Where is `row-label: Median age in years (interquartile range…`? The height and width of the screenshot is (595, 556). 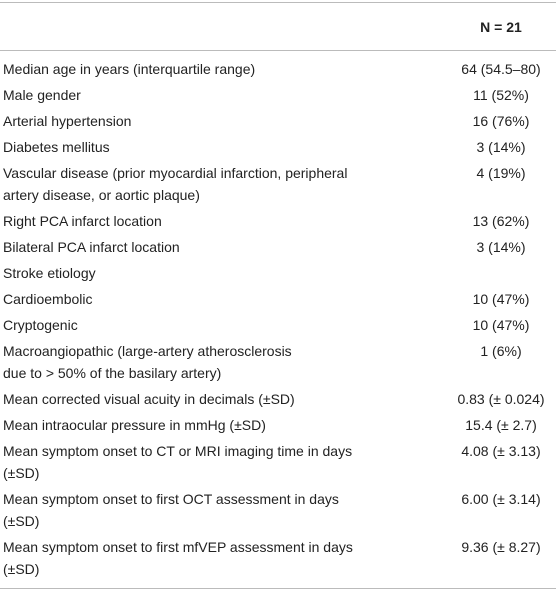
row-label: Median age in years (interquartile range… is located at coordinates (129, 69).